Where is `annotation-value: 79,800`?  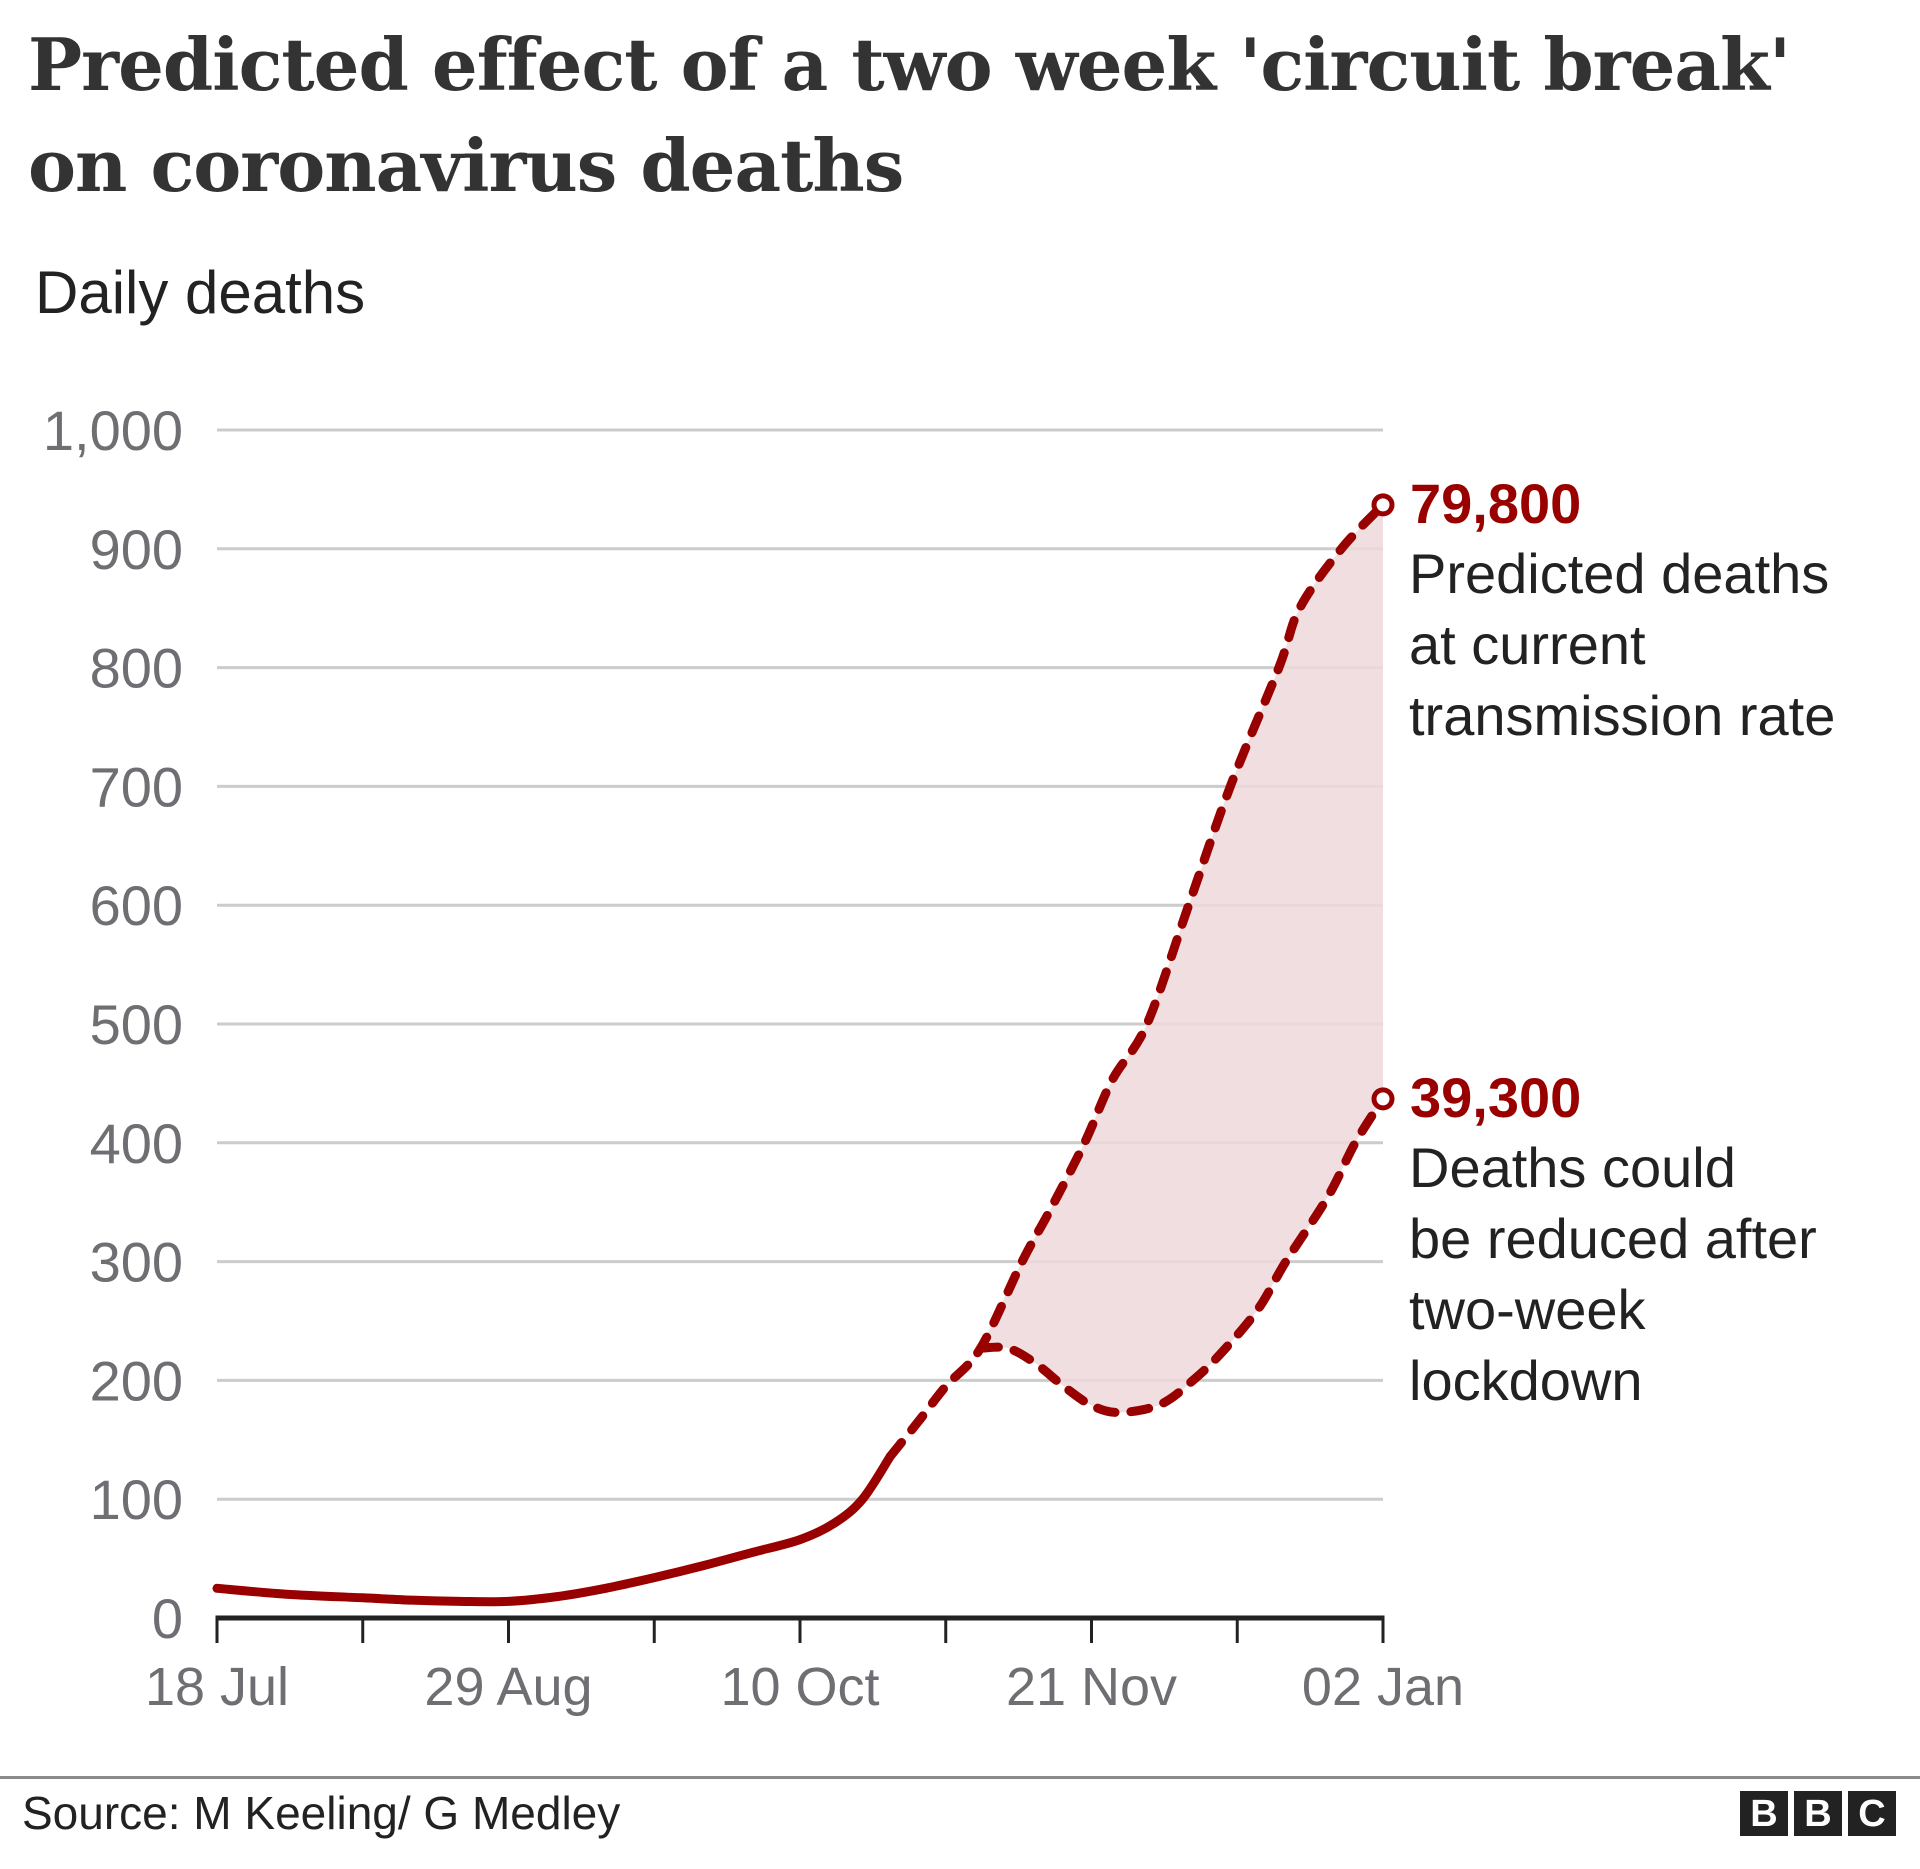 annotation-value: 79,800 is located at coordinates (1495, 503).